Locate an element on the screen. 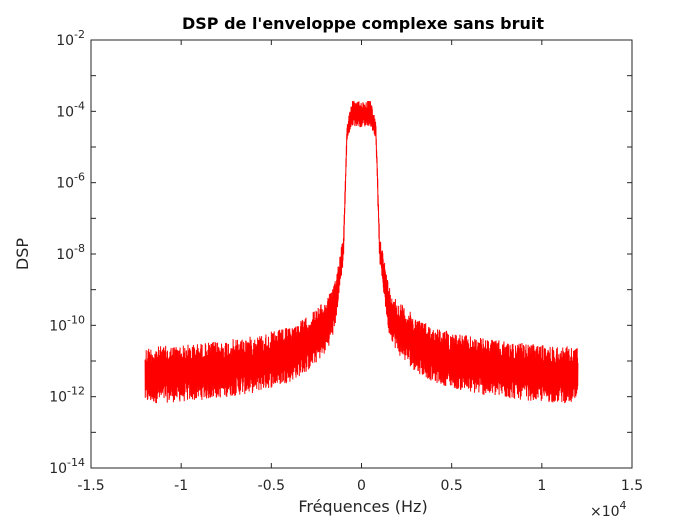 This screenshot has height=525, width=700. y-tick-power: -8 is located at coordinates (79, 248).